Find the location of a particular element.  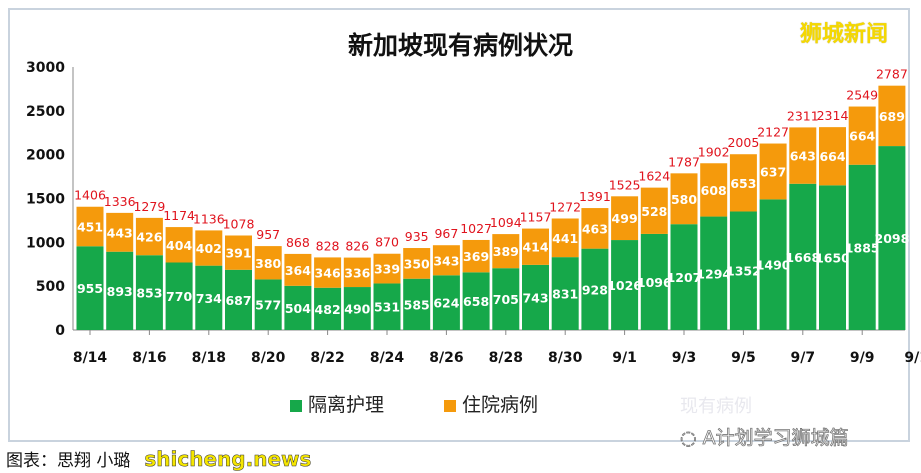

x-tick-label: 9/7 is located at coordinates (802, 358).